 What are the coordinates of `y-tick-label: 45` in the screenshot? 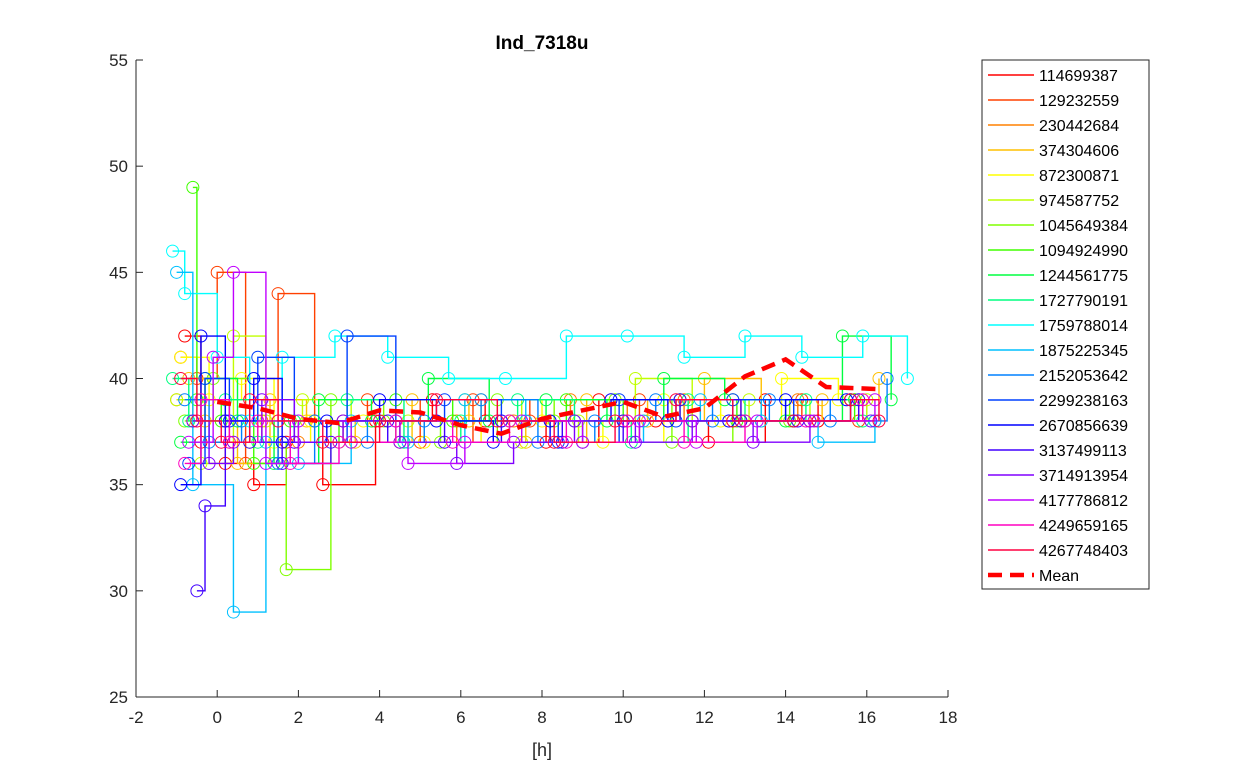 It's located at (118, 272).